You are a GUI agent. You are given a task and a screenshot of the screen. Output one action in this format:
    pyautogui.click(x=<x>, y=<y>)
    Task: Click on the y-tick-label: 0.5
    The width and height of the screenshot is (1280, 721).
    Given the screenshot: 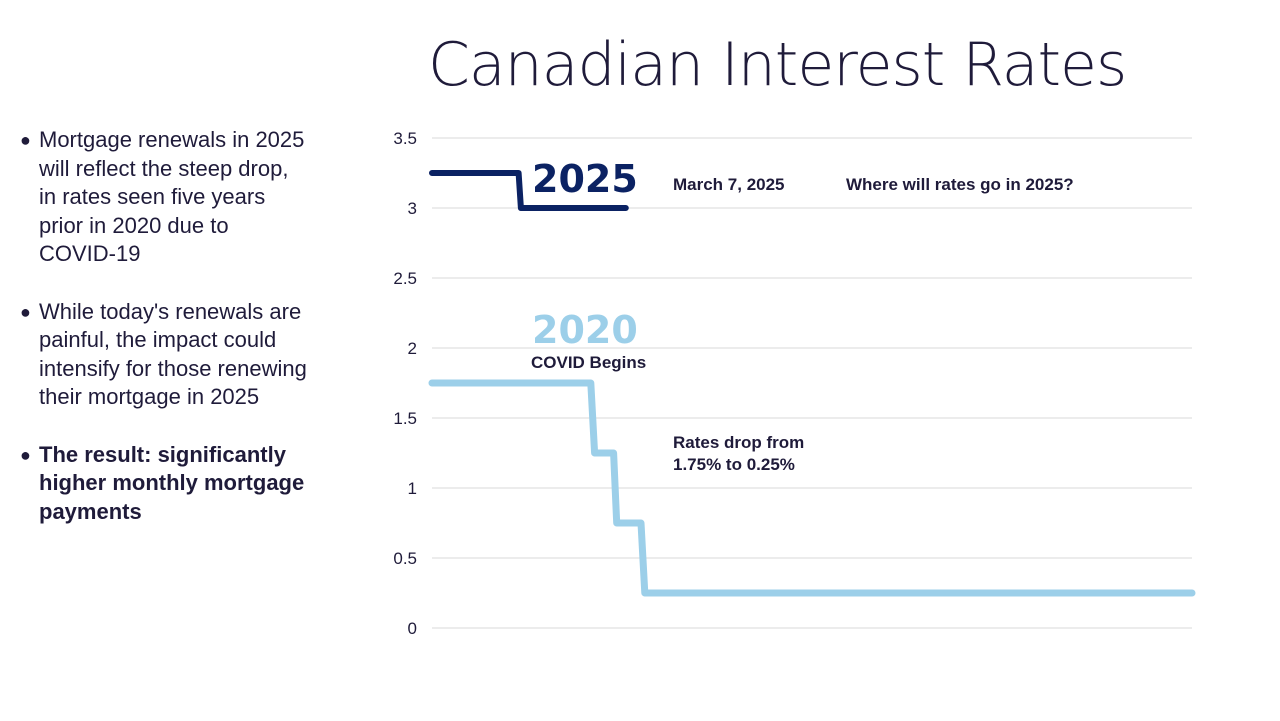 What is the action you would take?
    pyautogui.click(x=405, y=558)
    